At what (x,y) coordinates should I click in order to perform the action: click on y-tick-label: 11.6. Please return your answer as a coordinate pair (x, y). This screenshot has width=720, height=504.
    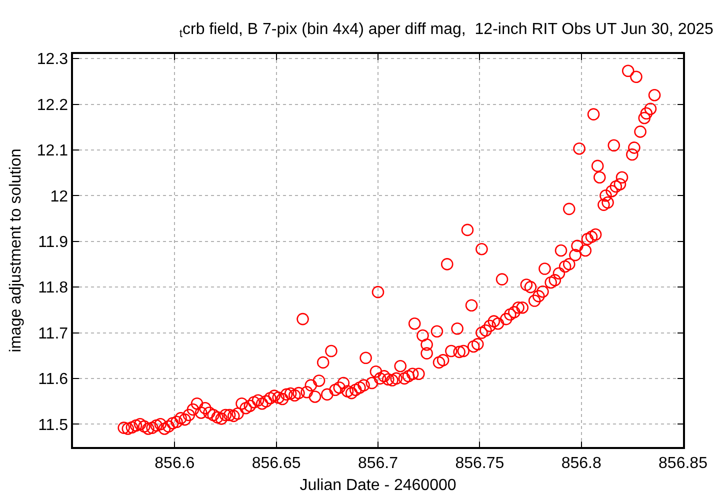
    Looking at the image, I should click on (53, 379).